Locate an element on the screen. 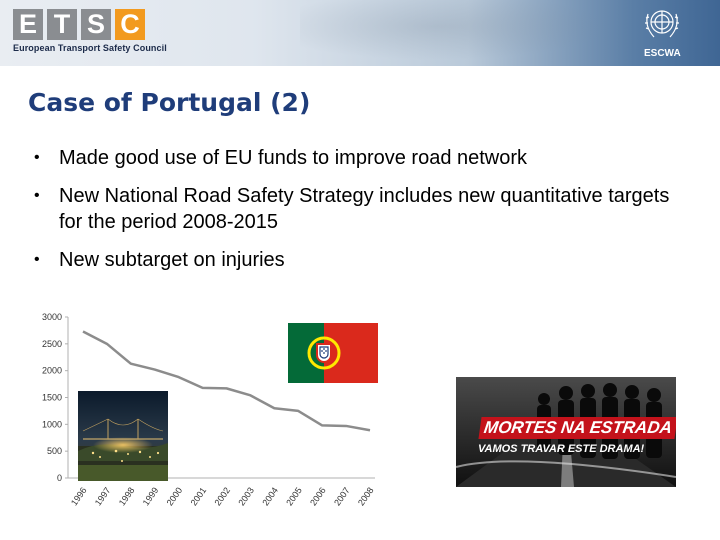  y-tick-label: 500 is located at coordinates (54, 451).